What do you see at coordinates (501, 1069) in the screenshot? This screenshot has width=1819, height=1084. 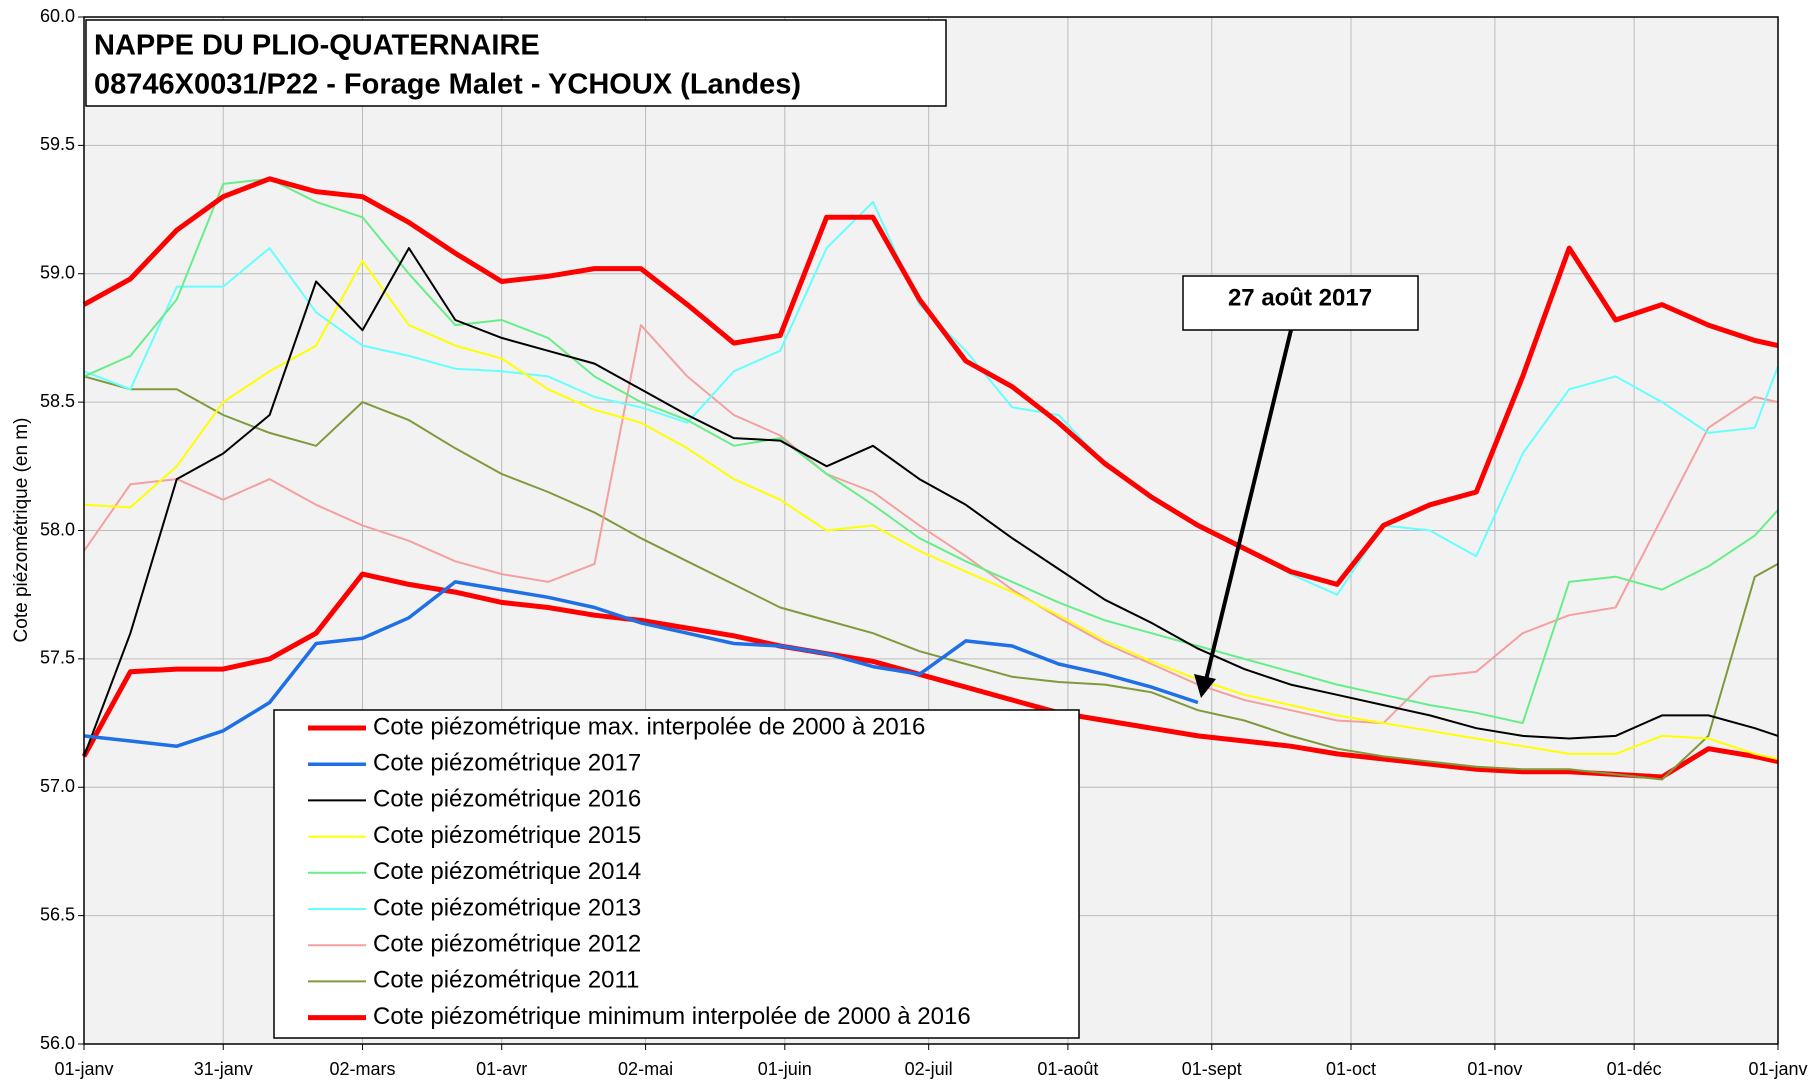 I see `x-tick-label: 01-avr` at bounding box center [501, 1069].